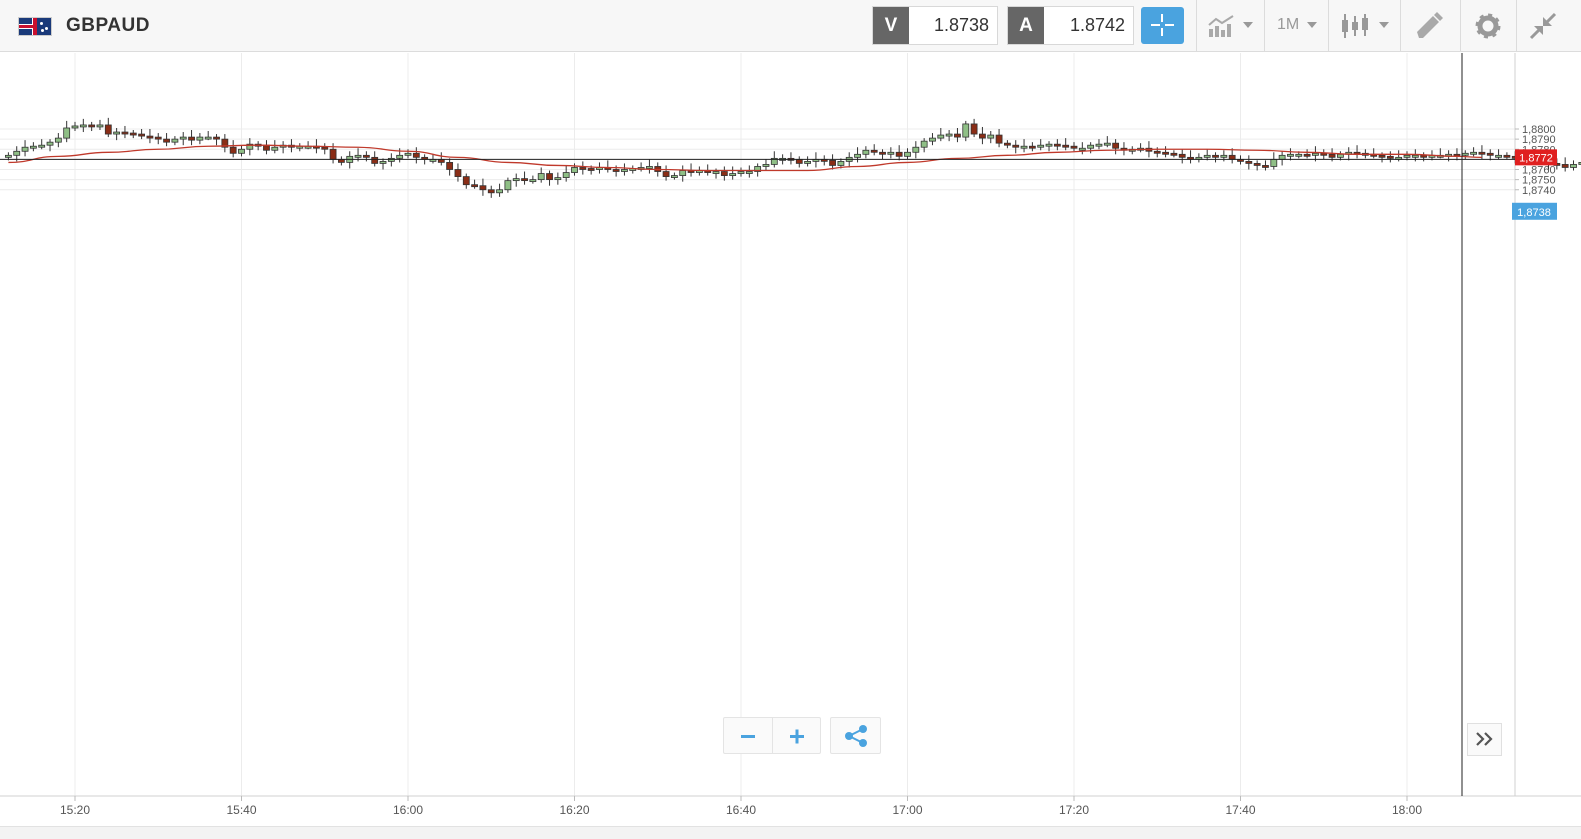  I want to click on timeframe-button: 1M, so click(1295, 26).